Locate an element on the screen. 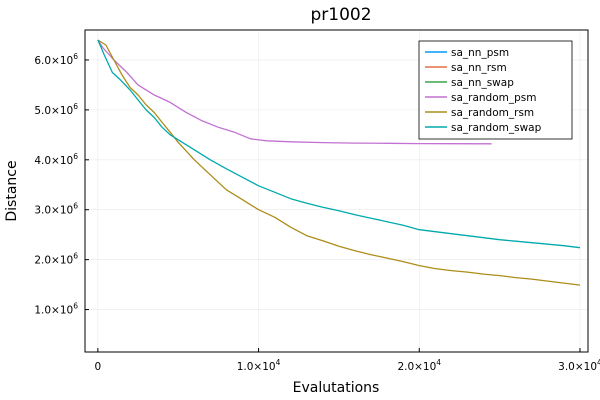  legend-entry: sa_nn_psm is located at coordinates (480, 53).